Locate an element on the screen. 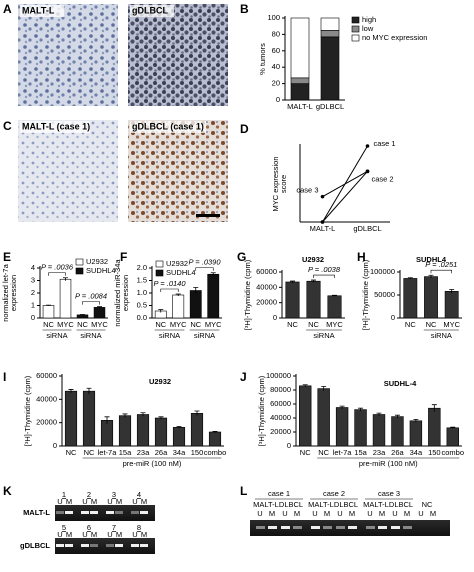 This screenshot has width=474, height=572. annotation: P = .0140 is located at coordinates (169, 283).